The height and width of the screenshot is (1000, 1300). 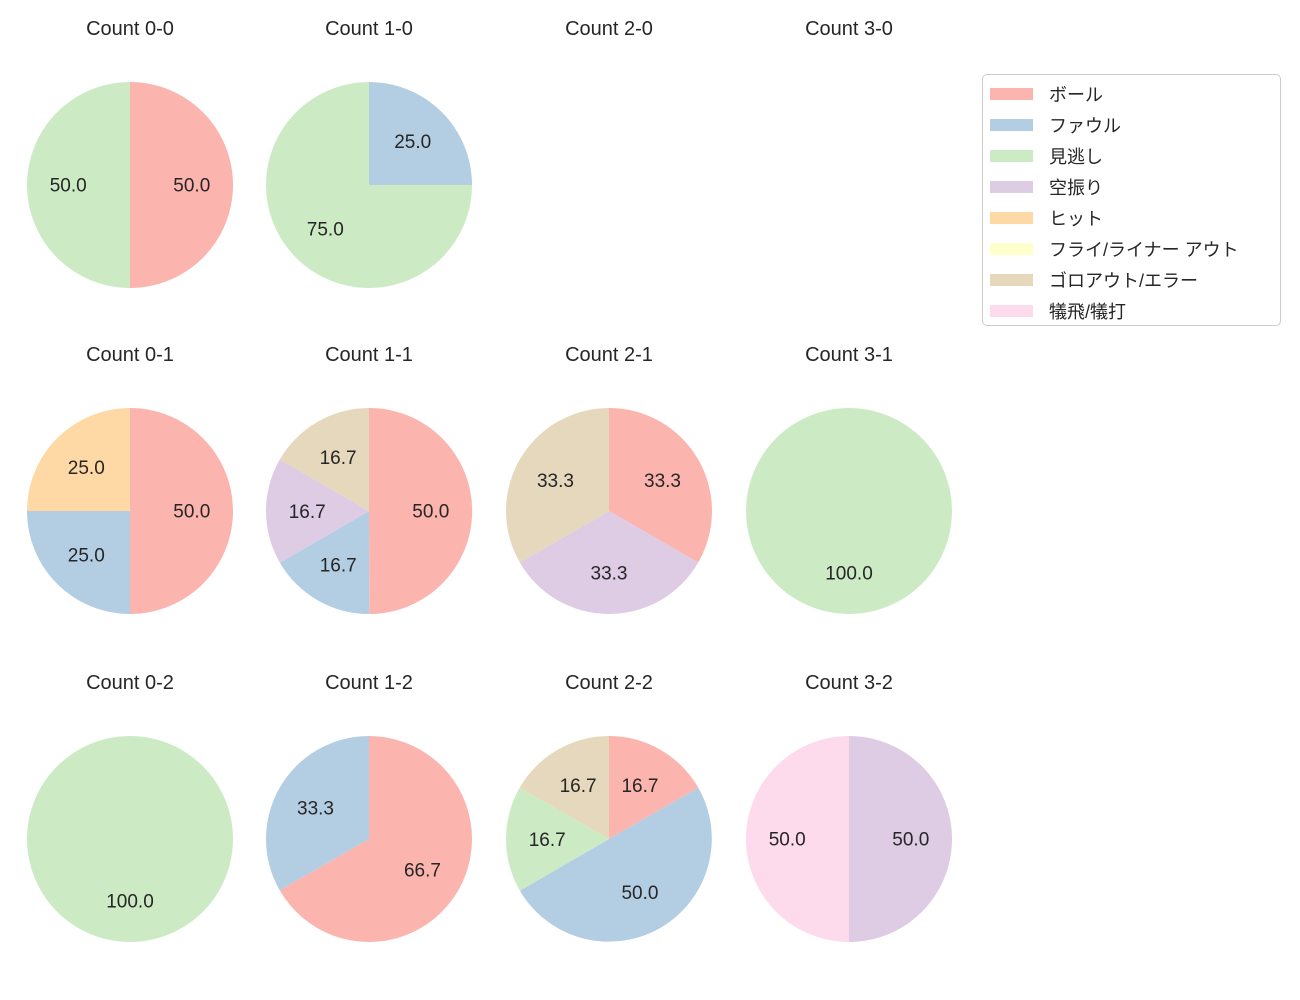 What do you see at coordinates (1076, 218) in the screenshot?
I see `legend-label: ヒット` at bounding box center [1076, 218].